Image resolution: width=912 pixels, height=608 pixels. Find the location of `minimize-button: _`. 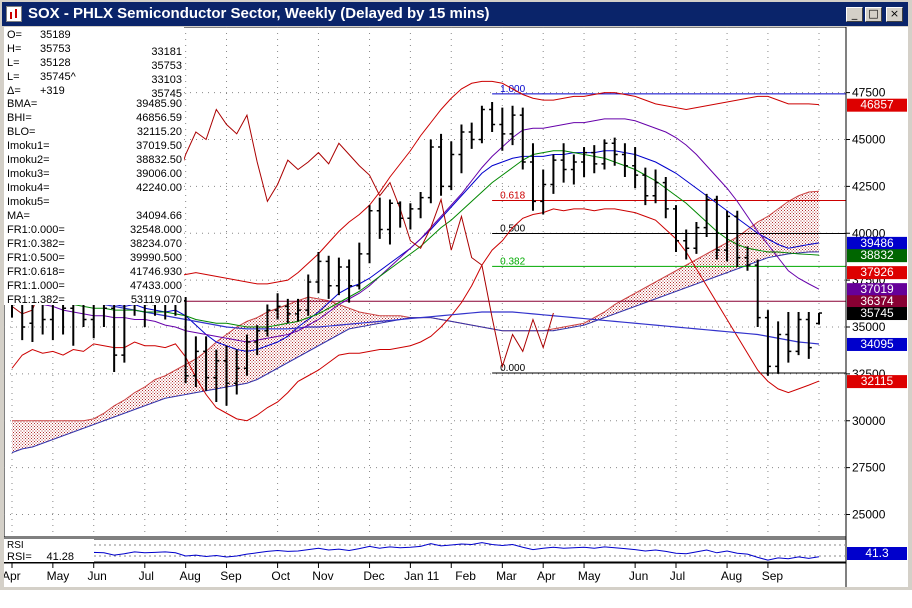

minimize-button: _ is located at coordinates (854, 14).